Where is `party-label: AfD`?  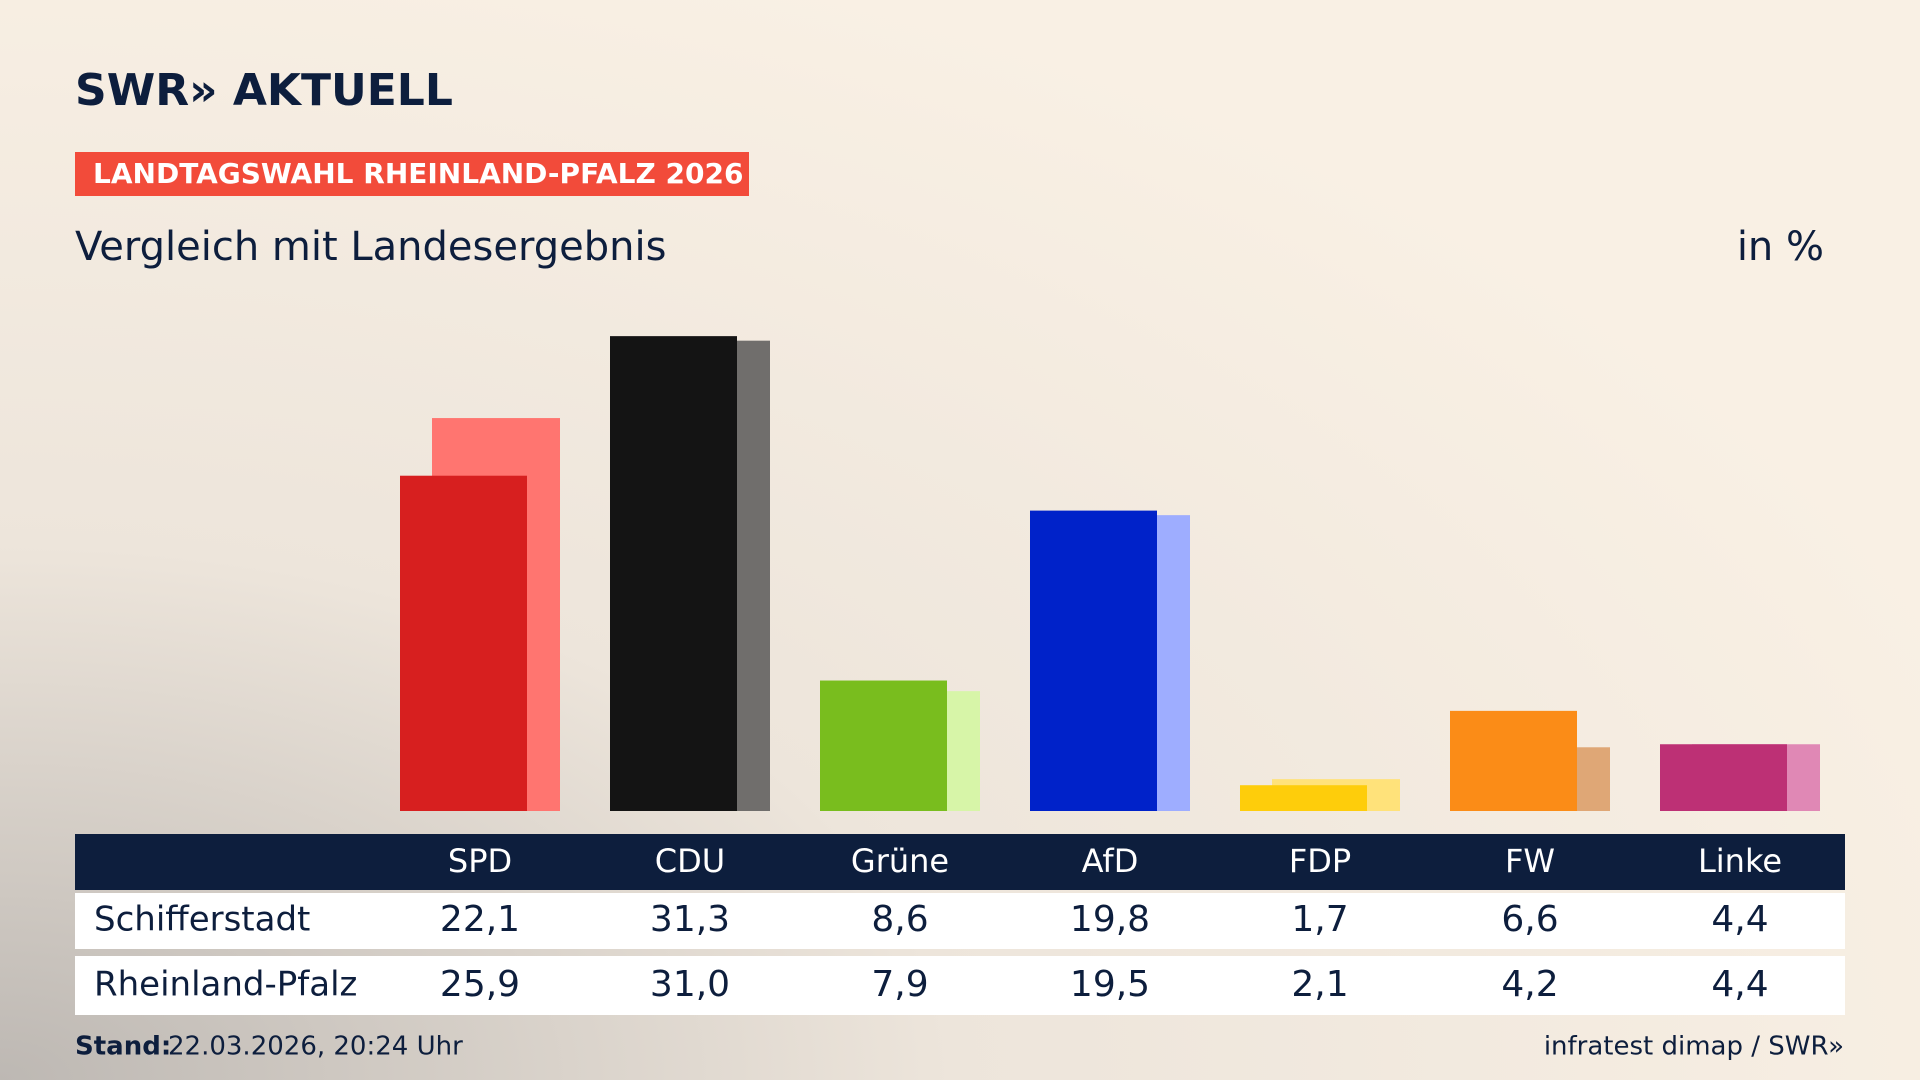 party-label: AfD is located at coordinates (1110, 861).